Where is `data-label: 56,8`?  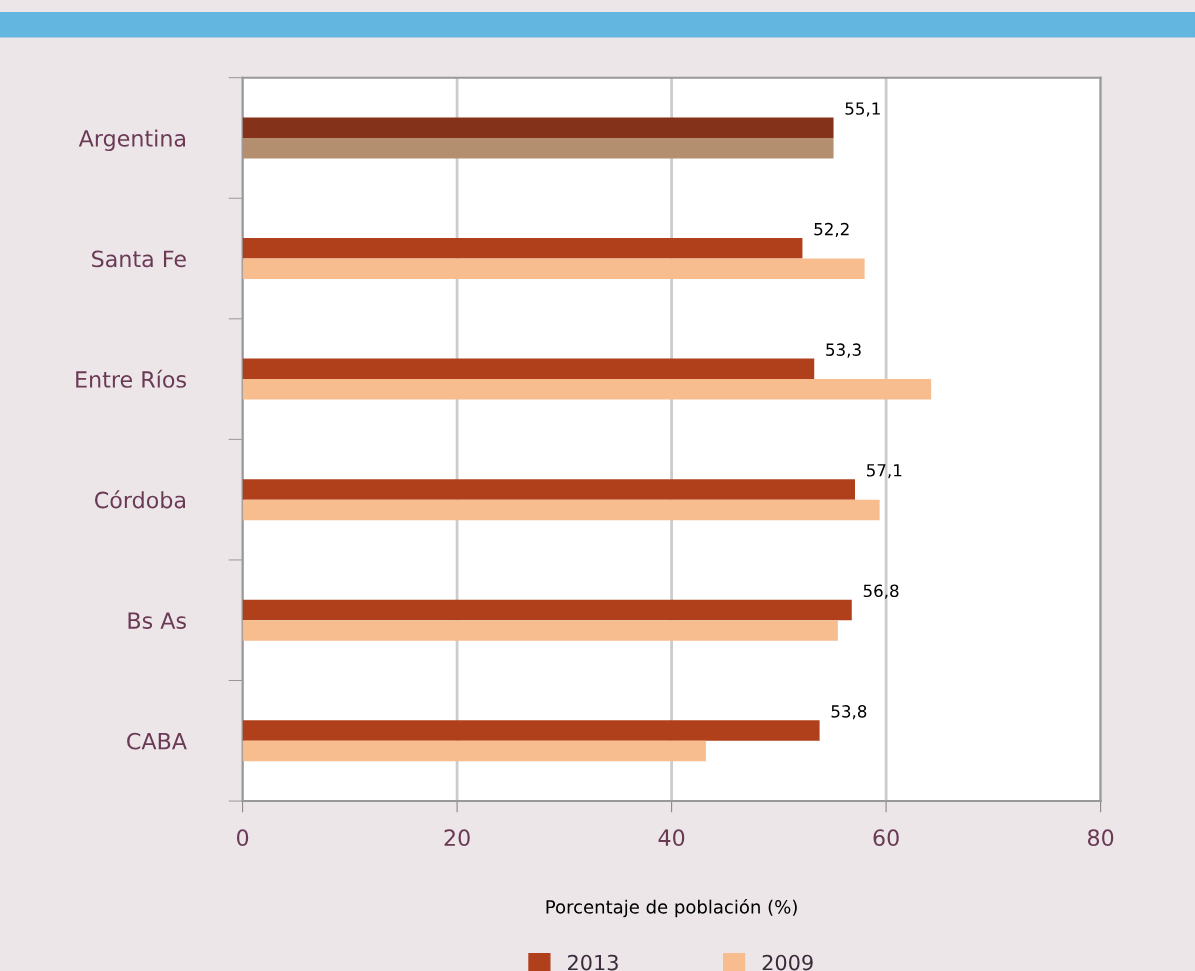
data-label: 56,8 is located at coordinates (881, 591).